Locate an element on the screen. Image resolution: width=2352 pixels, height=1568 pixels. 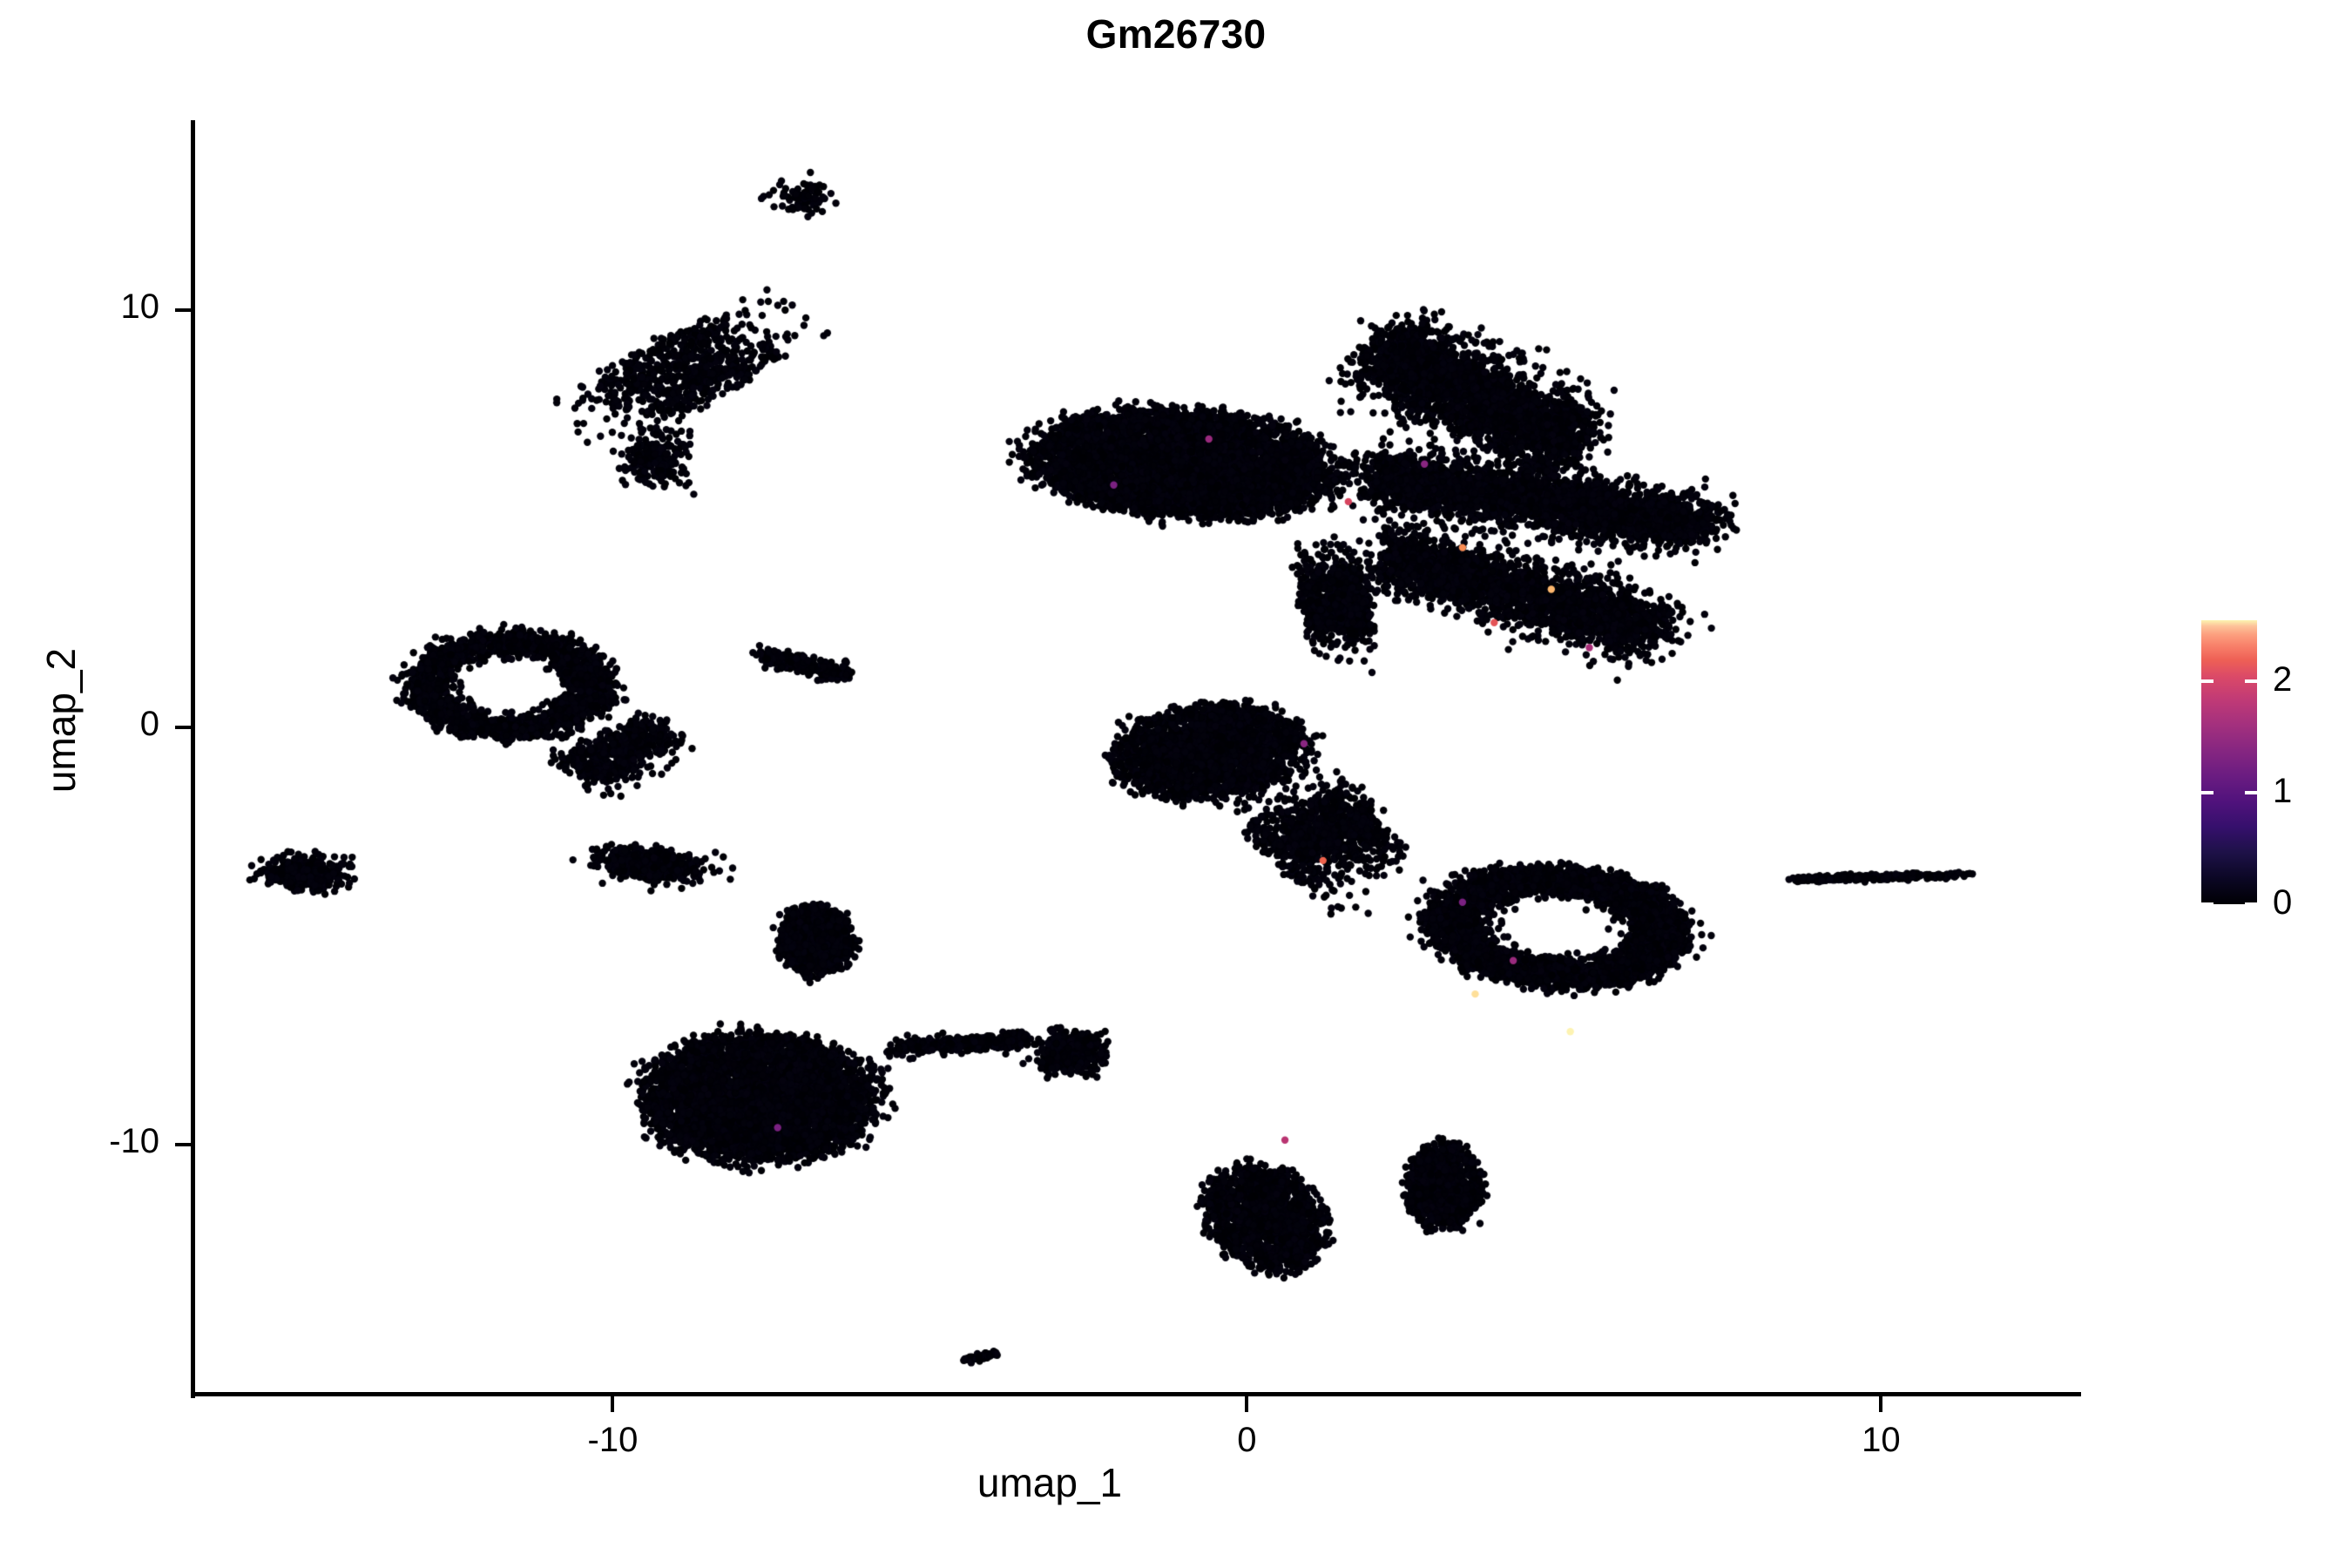
x-tick-label: 10 is located at coordinates (1881, 1440).